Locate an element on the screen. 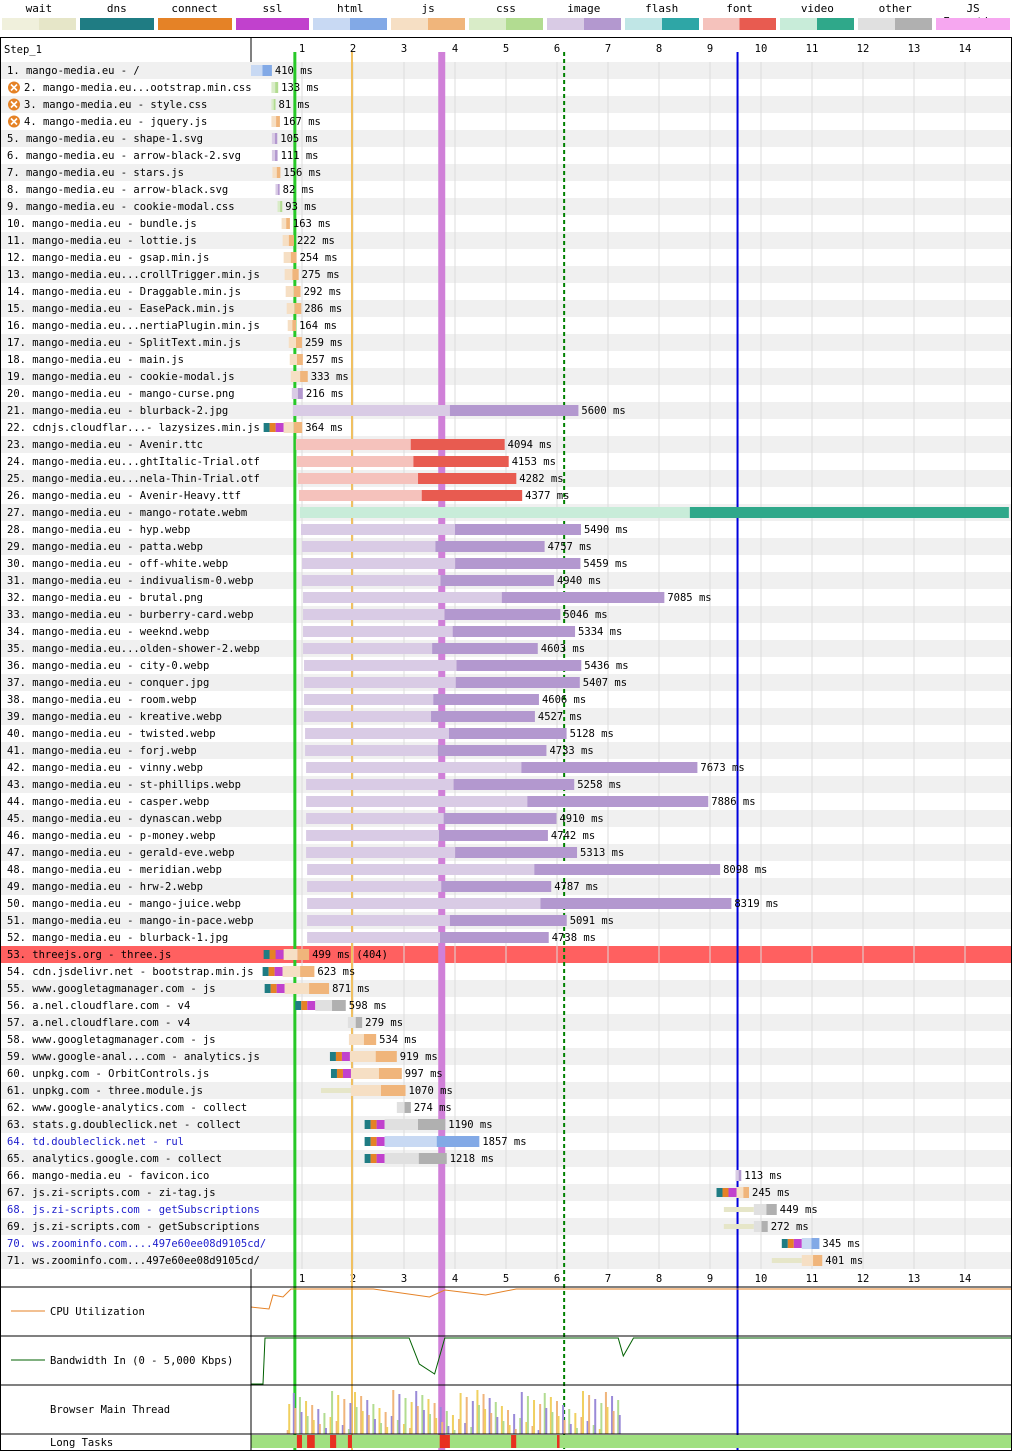 The width and height of the screenshot is (1012, 1451). request-time-9: 93 ms is located at coordinates (301, 207).